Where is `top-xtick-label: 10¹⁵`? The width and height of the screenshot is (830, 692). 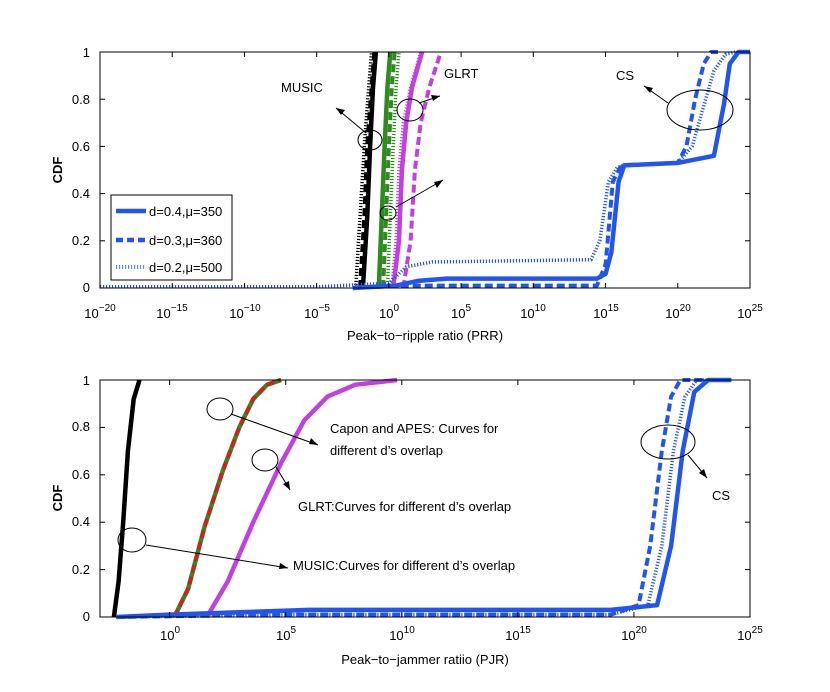
top-xtick-label: 10¹⁵ is located at coordinates (606, 312).